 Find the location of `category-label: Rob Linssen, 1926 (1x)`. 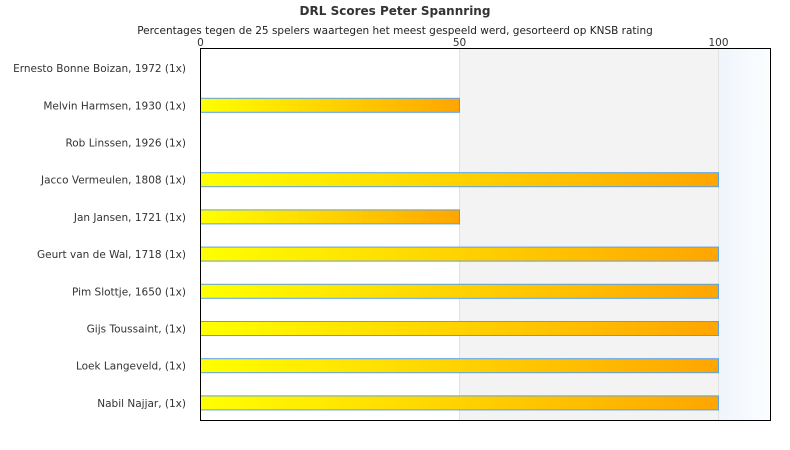

category-label: Rob Linssen, 1926 (1x) is located at coordinates (125, 144).